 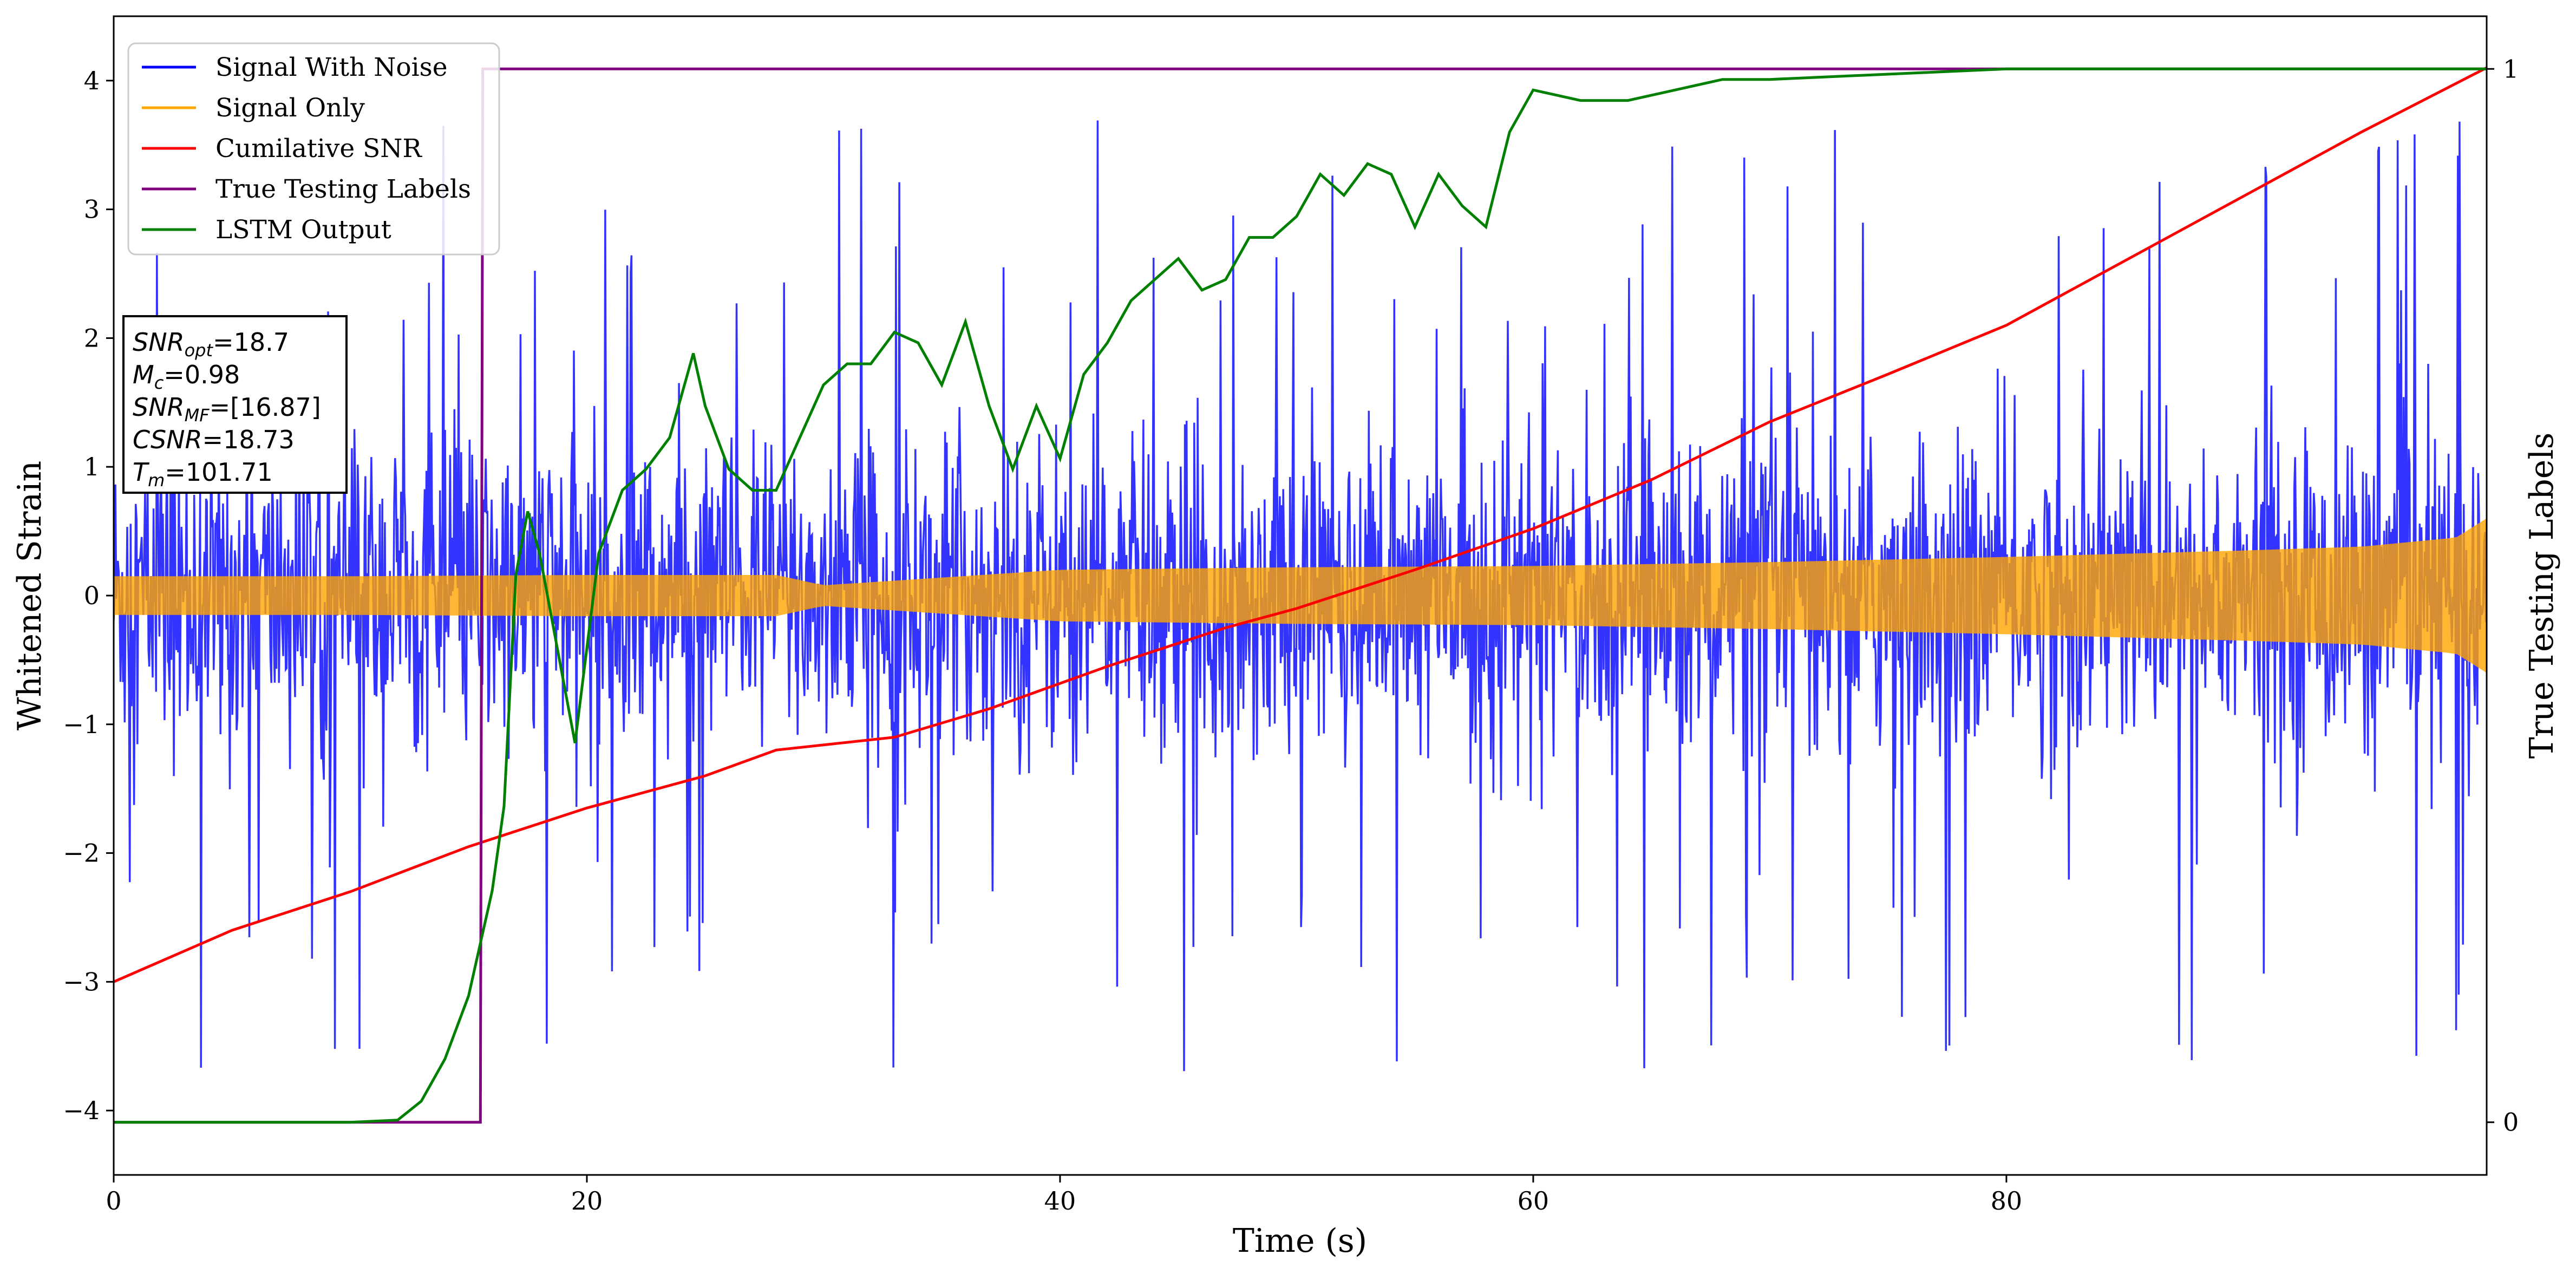 What do you see at coordinates (2007, 1201) in the screenshot?
I see `x-tick-label: 80` at bounding box center [2007, 1201].